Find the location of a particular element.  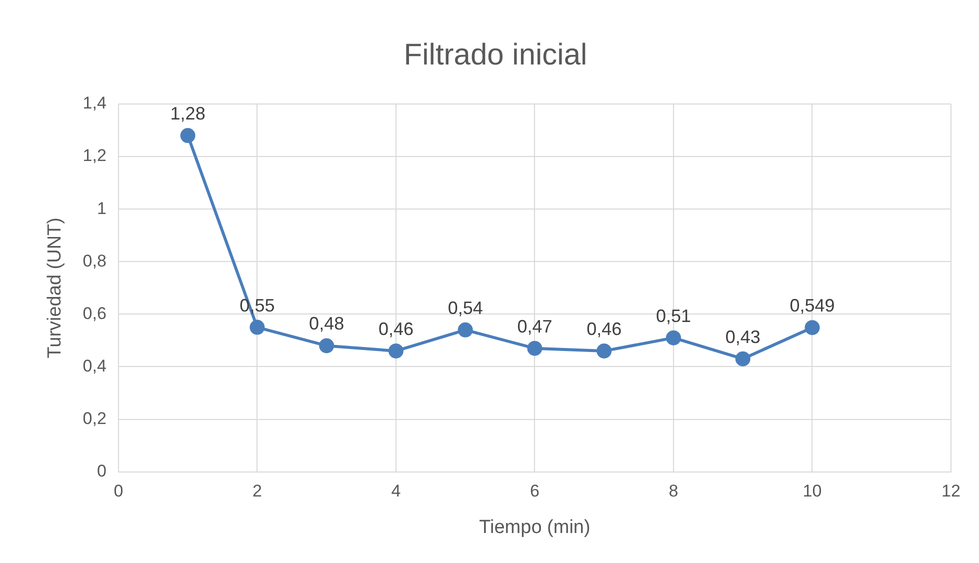

chart-title: Filtrado inicial is located at coordinates (496, 55).